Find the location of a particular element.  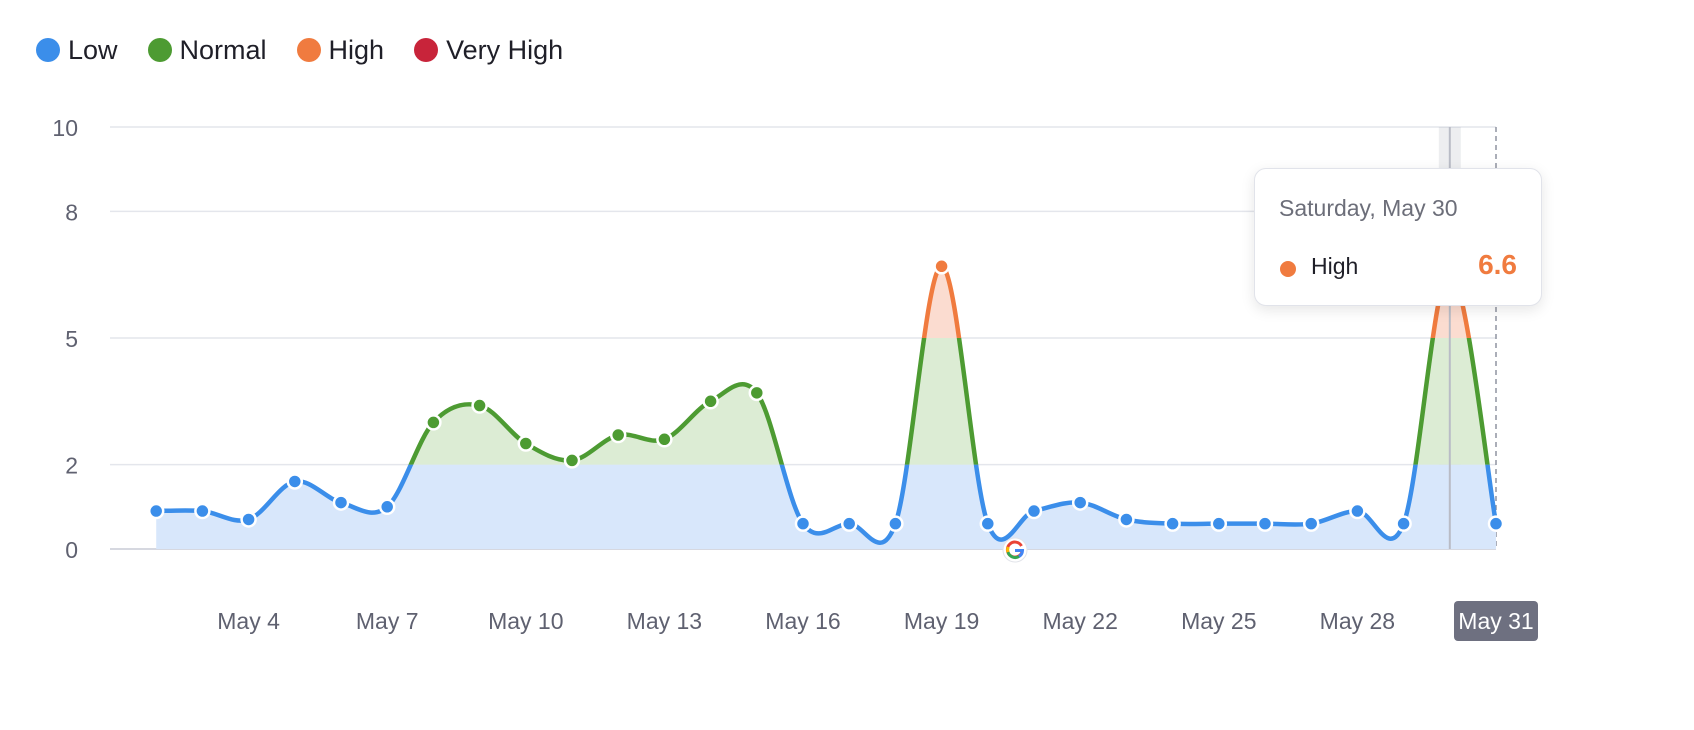

legend-item-low: Low is located at coordinates (77, 50).